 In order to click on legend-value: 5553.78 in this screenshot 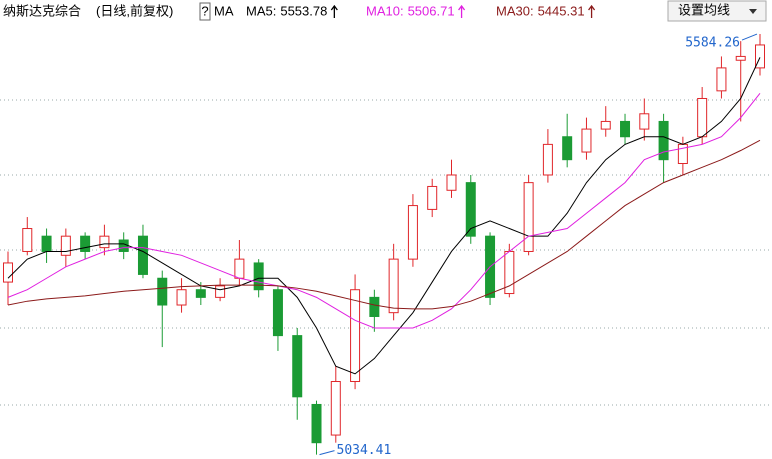, I will do `click(303, 10)`.